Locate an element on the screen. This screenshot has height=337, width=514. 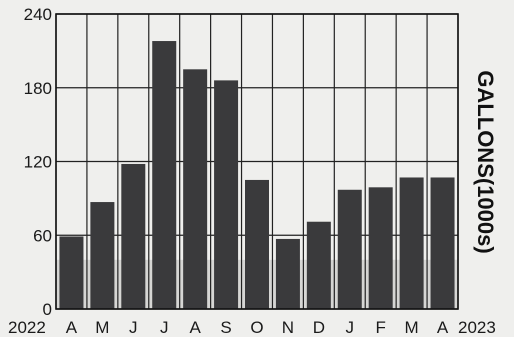
x-tick-label: D is located at coordinates (319, 327).